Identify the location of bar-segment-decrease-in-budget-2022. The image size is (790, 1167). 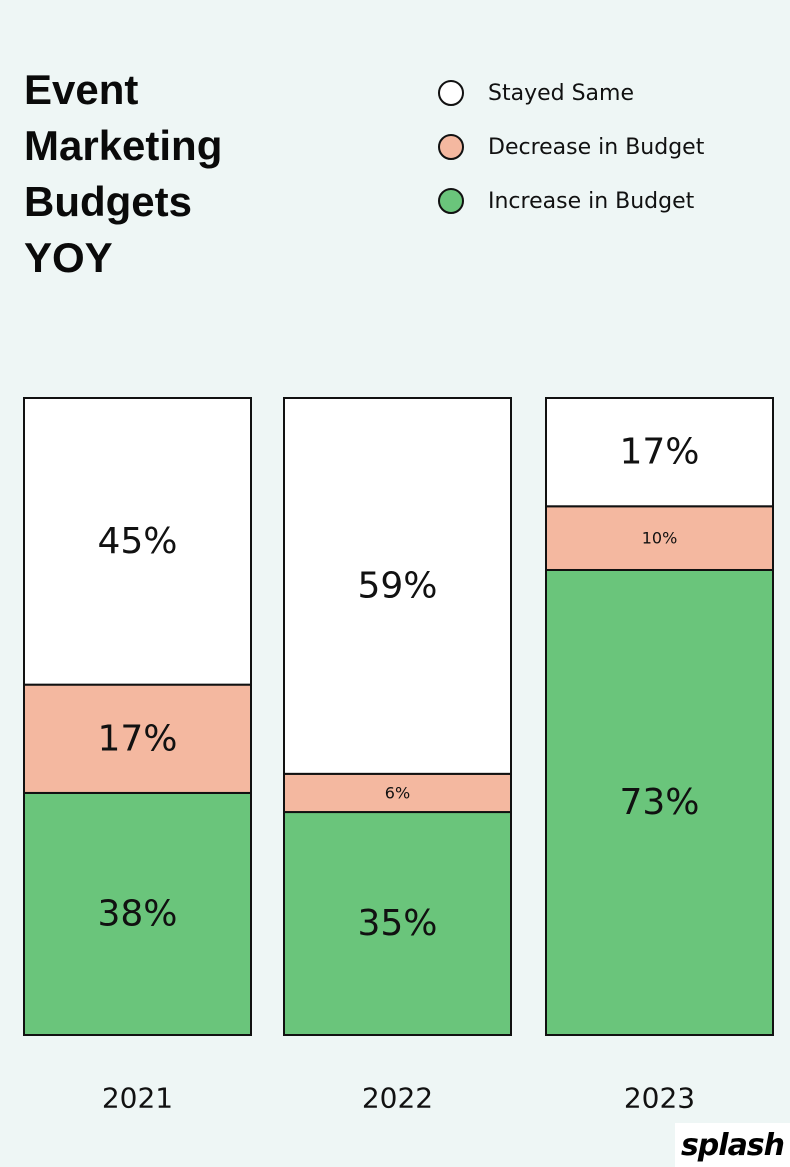
(397, 793).